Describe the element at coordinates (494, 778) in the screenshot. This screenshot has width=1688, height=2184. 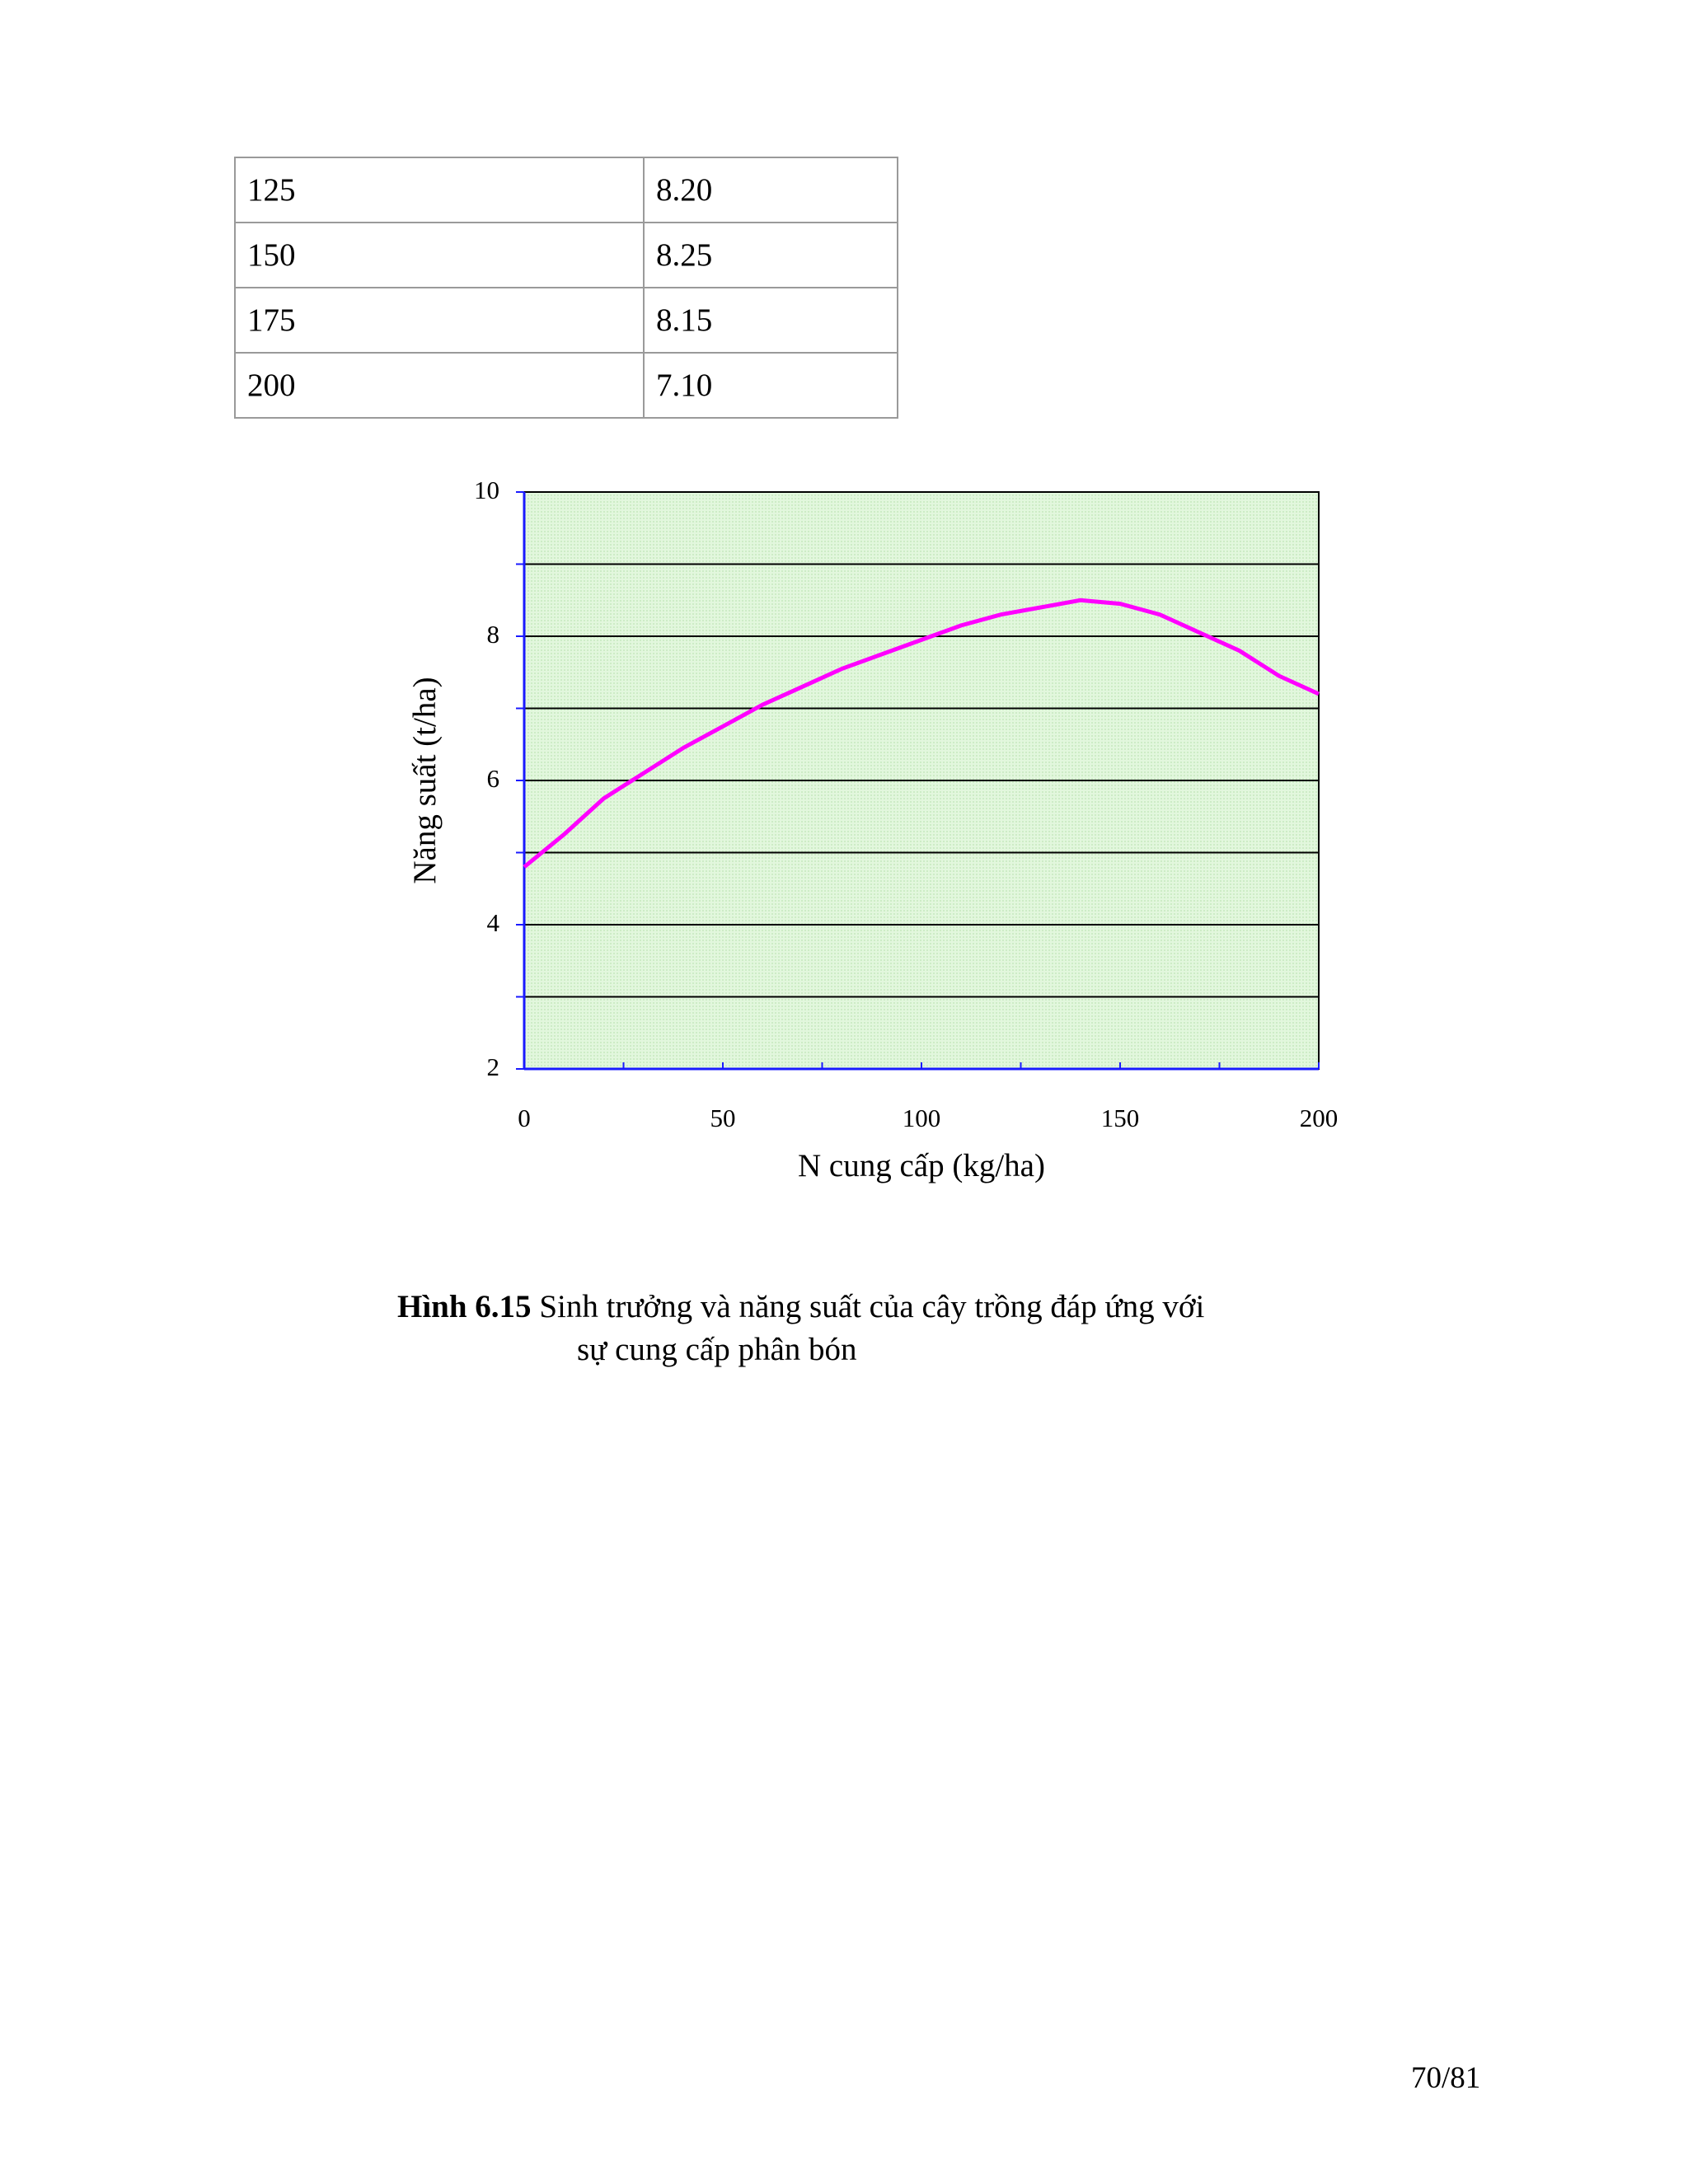
I see `y-tick-label: 6` at that location.